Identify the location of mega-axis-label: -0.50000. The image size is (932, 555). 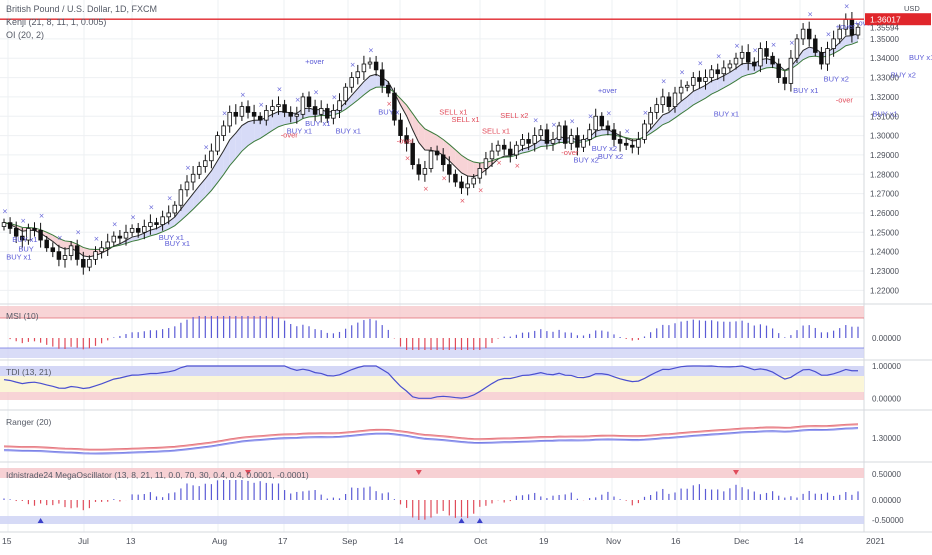
(888, 520).